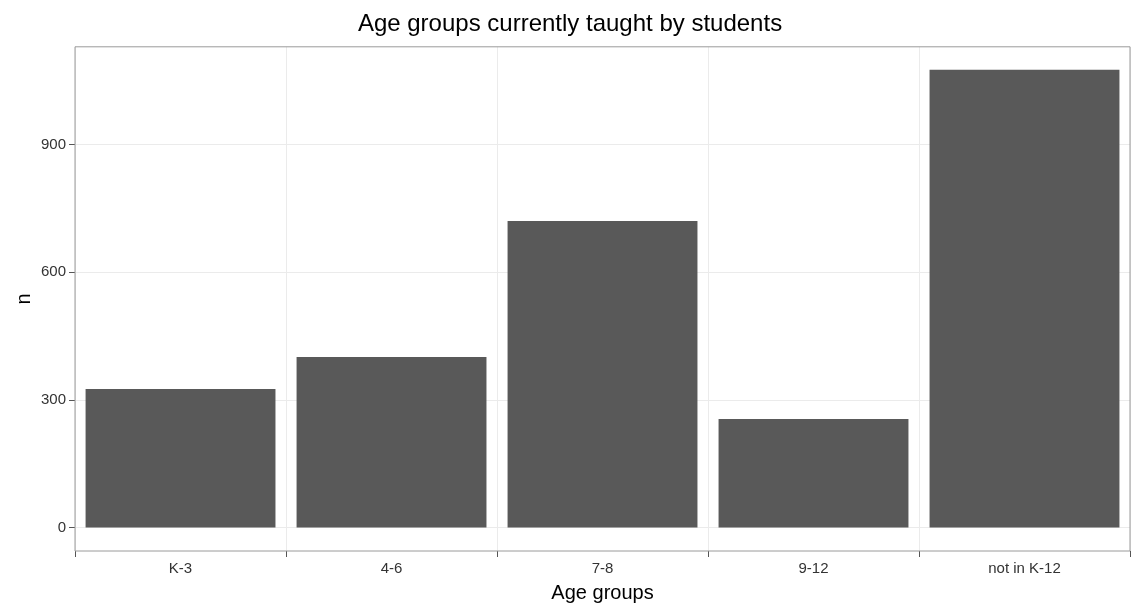 This screenshot has height=609, width=1138. Describe the element at coordinates (54, 271) in the screenshot. I see `y-tick-label: 600` at that location.